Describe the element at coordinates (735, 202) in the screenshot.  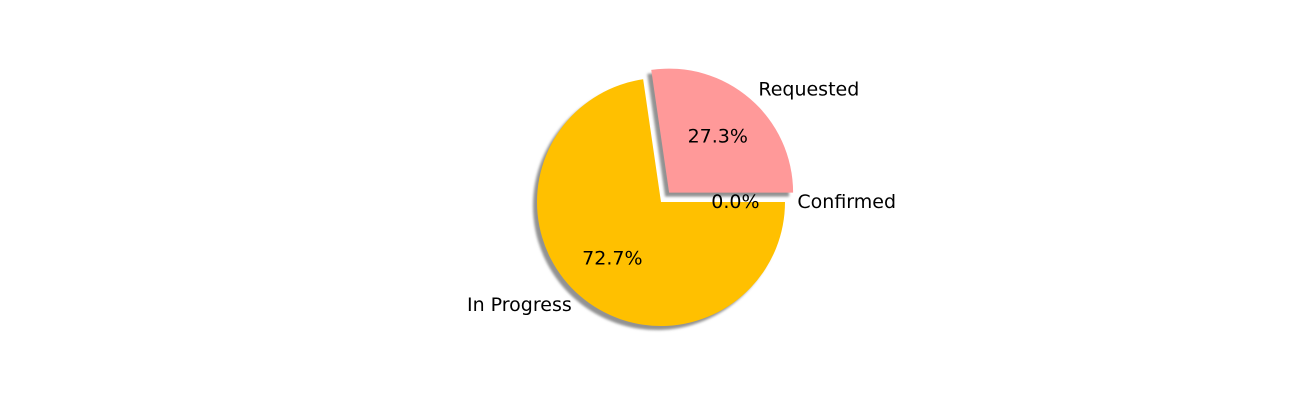
I see `percent-label-confirmed: 0.0%` at that location.